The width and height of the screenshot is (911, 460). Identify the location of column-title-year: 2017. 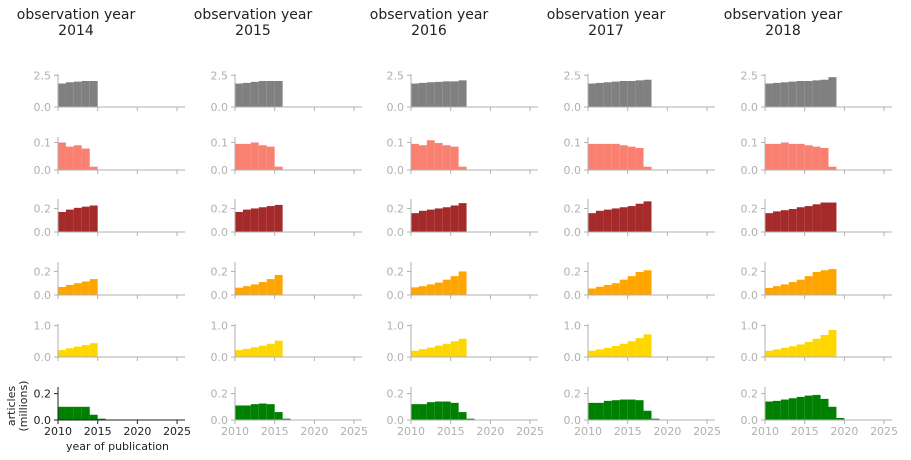
(606, 31).